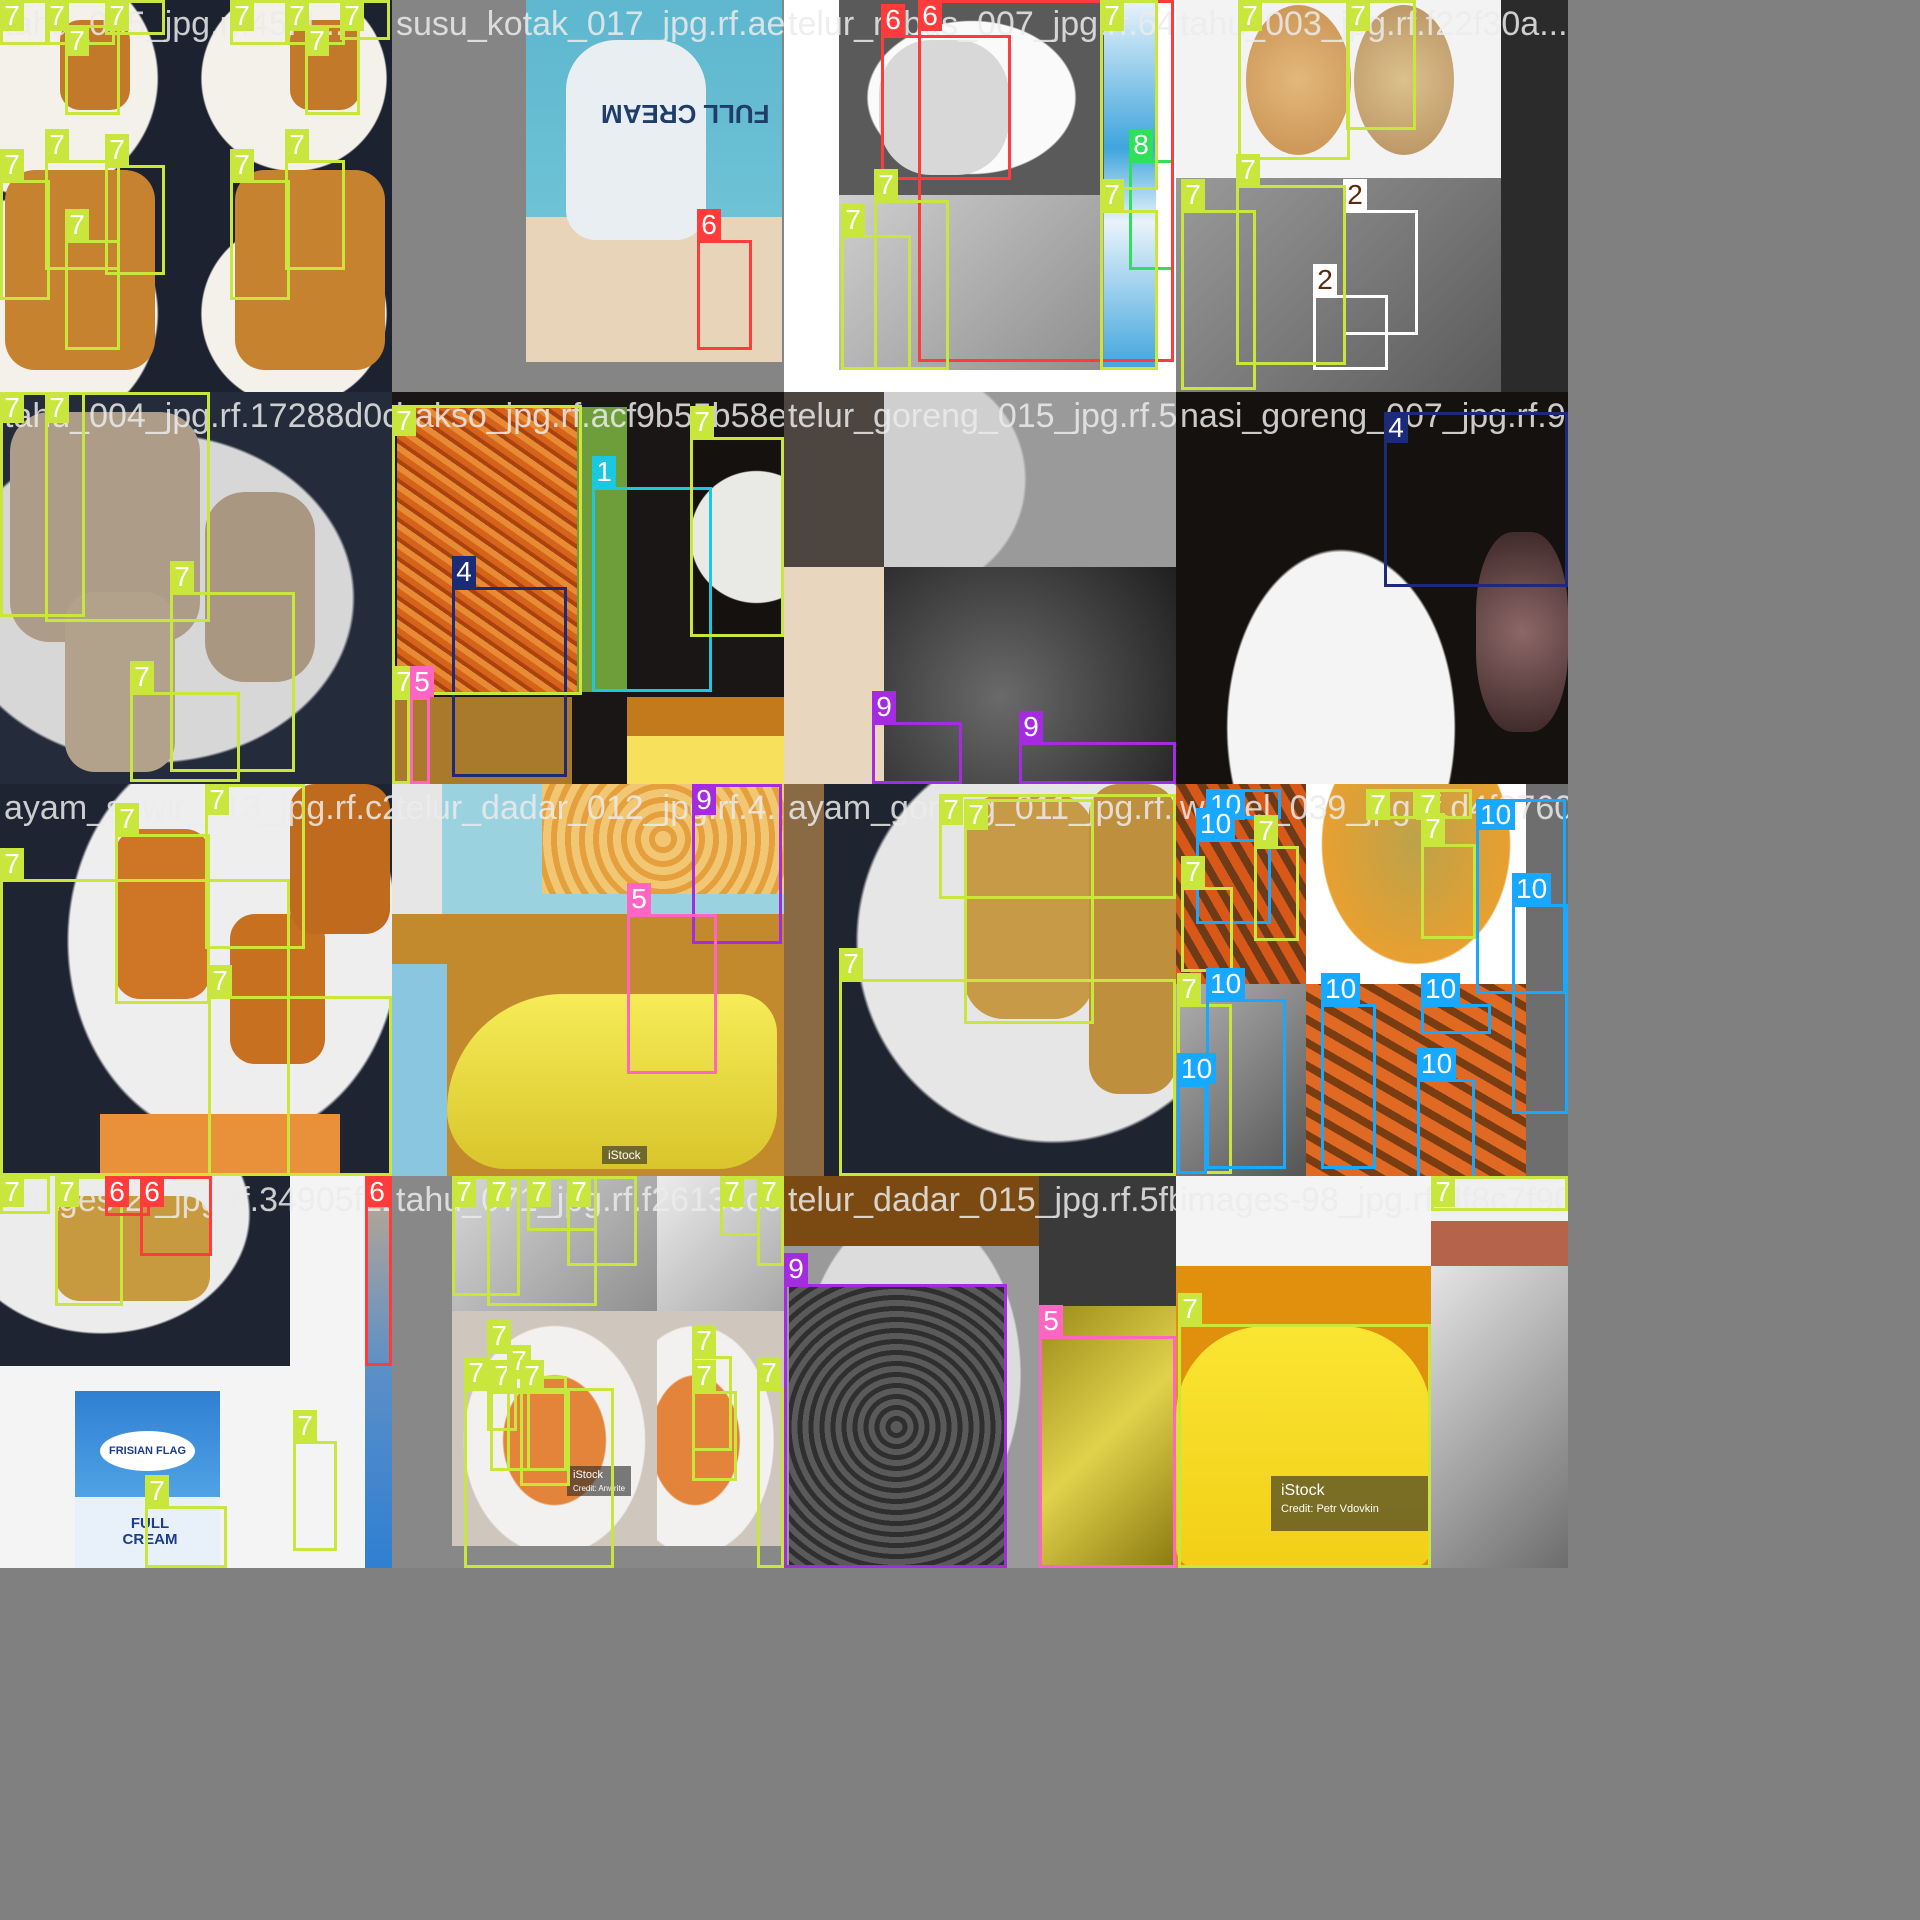 The width and height of the screenshot is (1920, 1920). I want to click on tile-ayam-goreng: ayam_goreng_011_jpg.rf.42... 777, so click(980, 980).